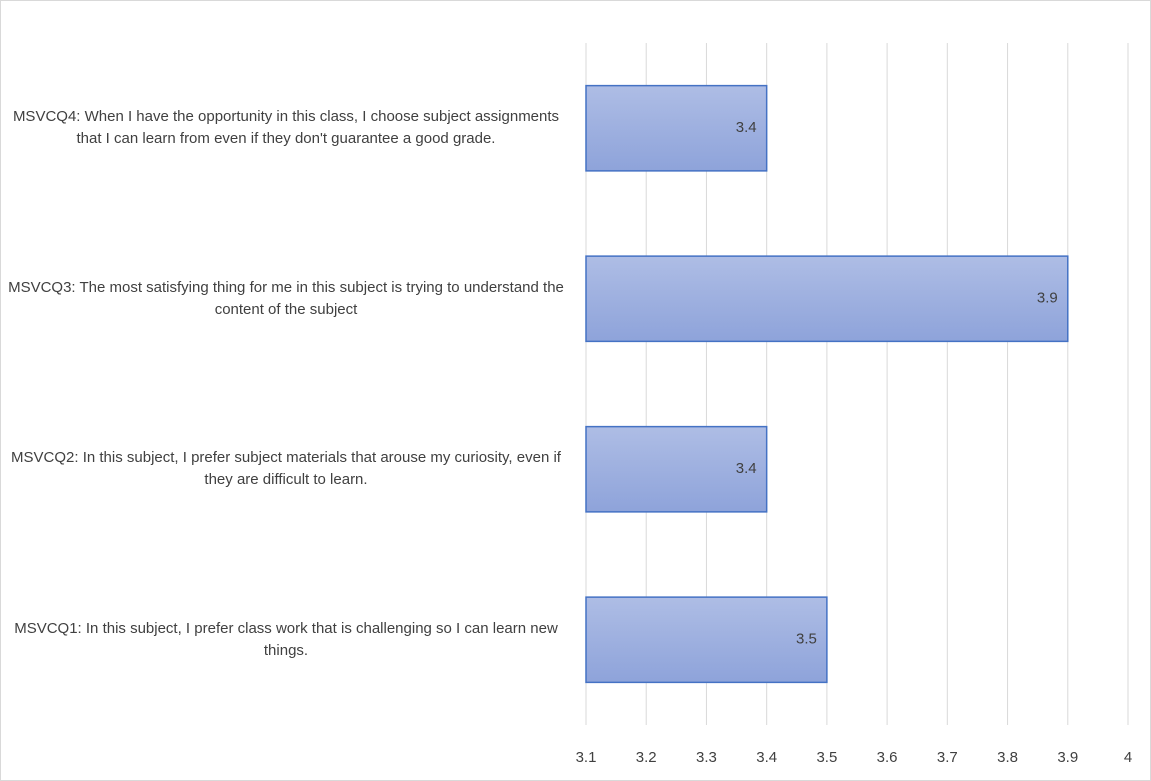  I want to click on data-label: 3.5, so click(806, 639).